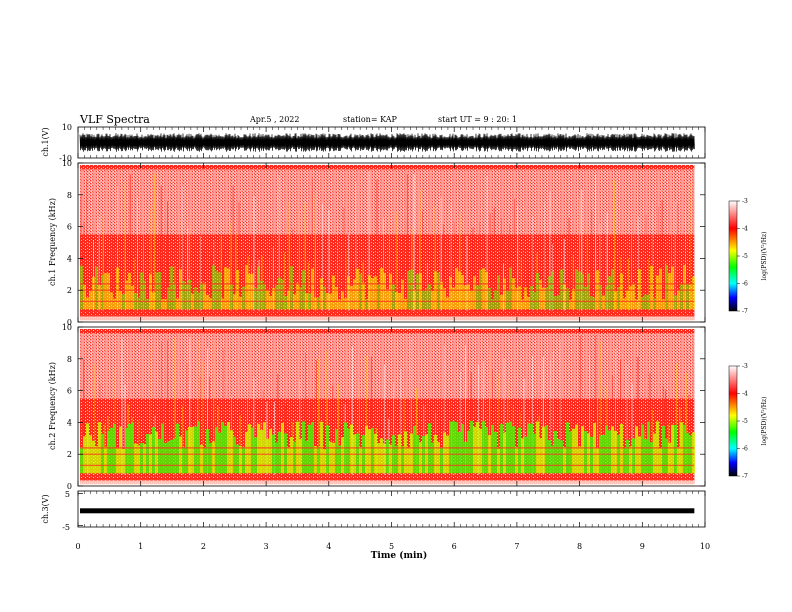  I want to click on ch1-spec-ylabel: ch.1 Frequency (kHz), so click(52, 242).